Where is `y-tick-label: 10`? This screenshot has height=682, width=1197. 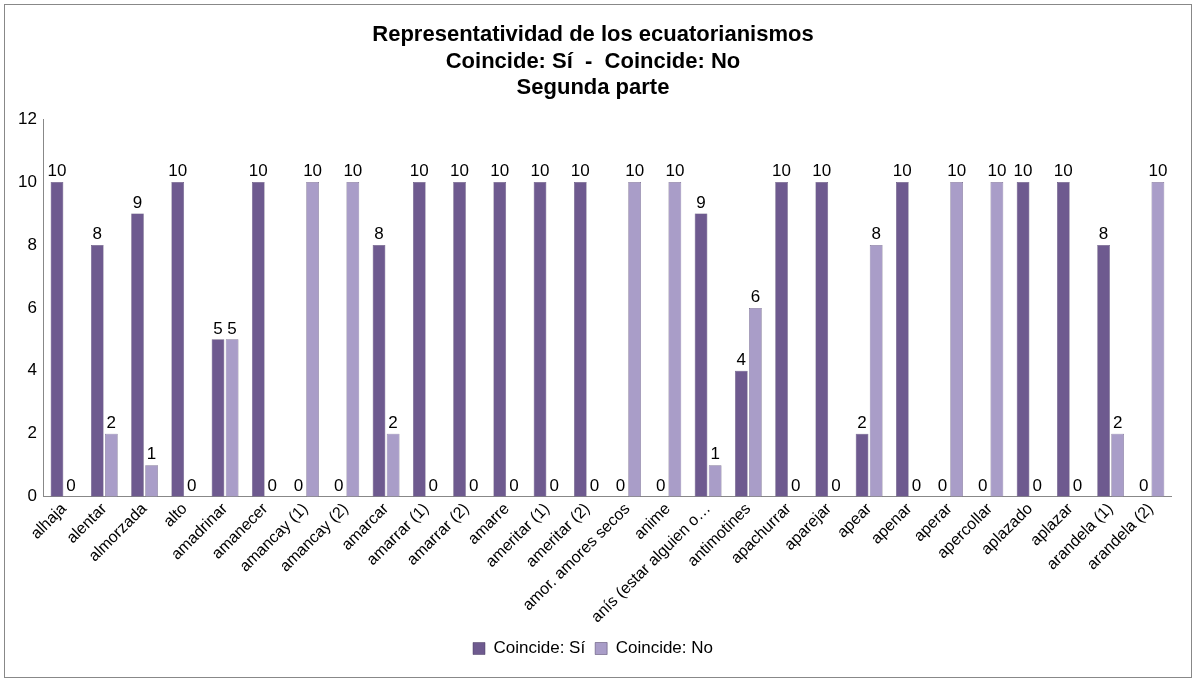 y-tick-label: 10 is located at coordinates (27, 181).